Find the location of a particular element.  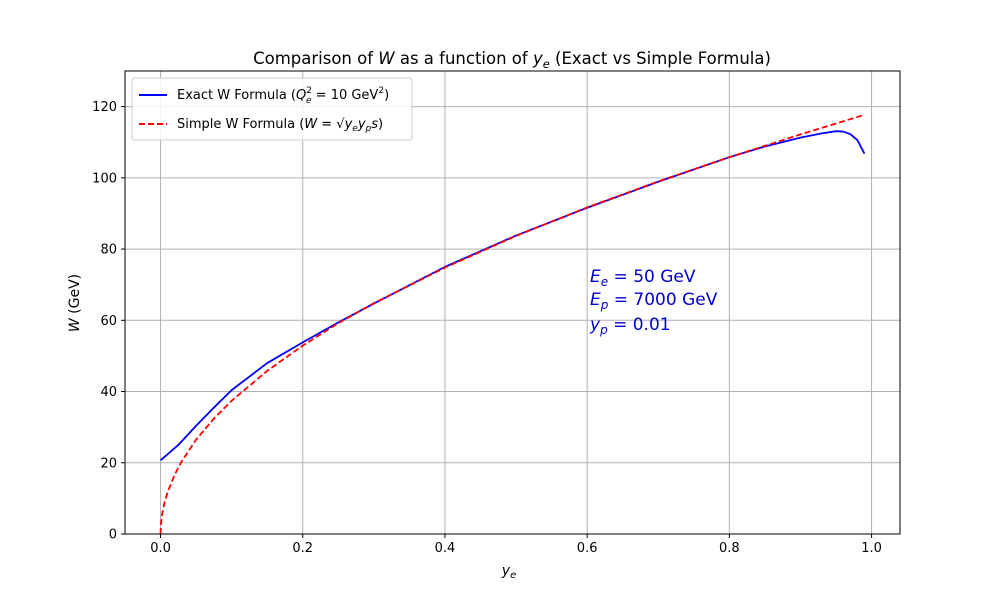

x-tick-label: 1.0 is located at coordinates (871, 548).